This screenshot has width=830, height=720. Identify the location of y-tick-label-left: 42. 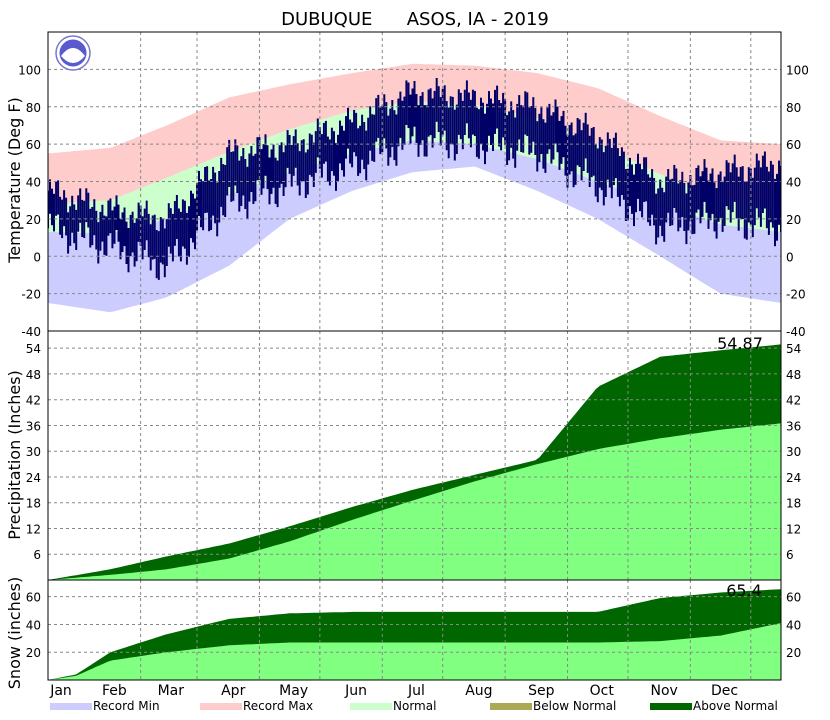
(33, 401).